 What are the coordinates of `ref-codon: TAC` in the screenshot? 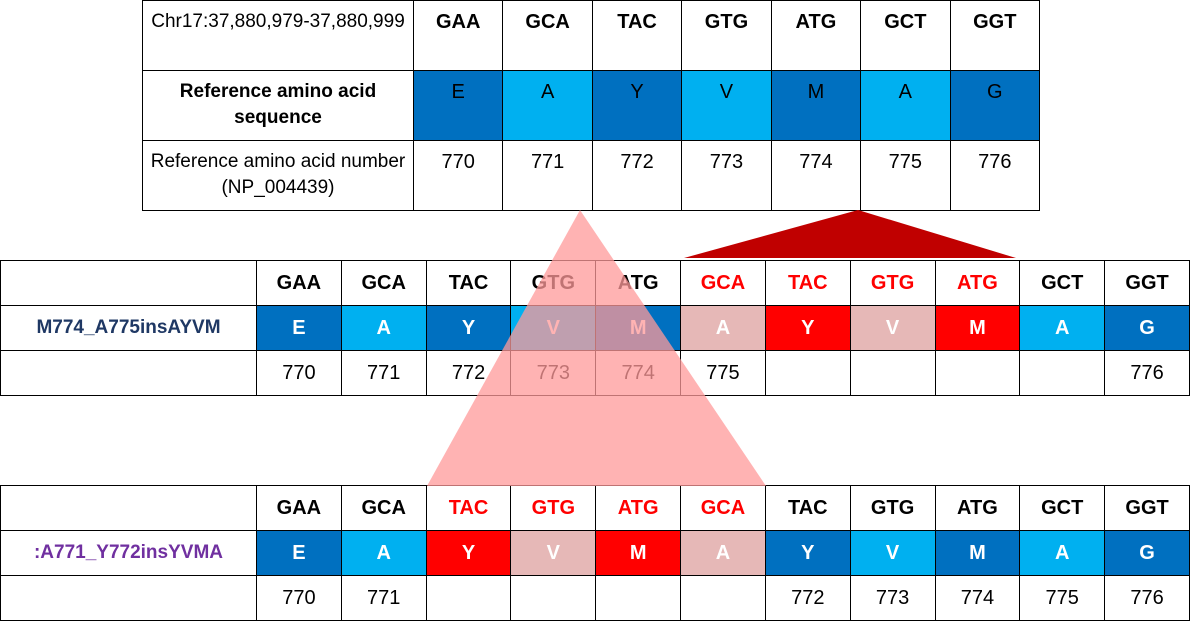 It's located at (637, 35).